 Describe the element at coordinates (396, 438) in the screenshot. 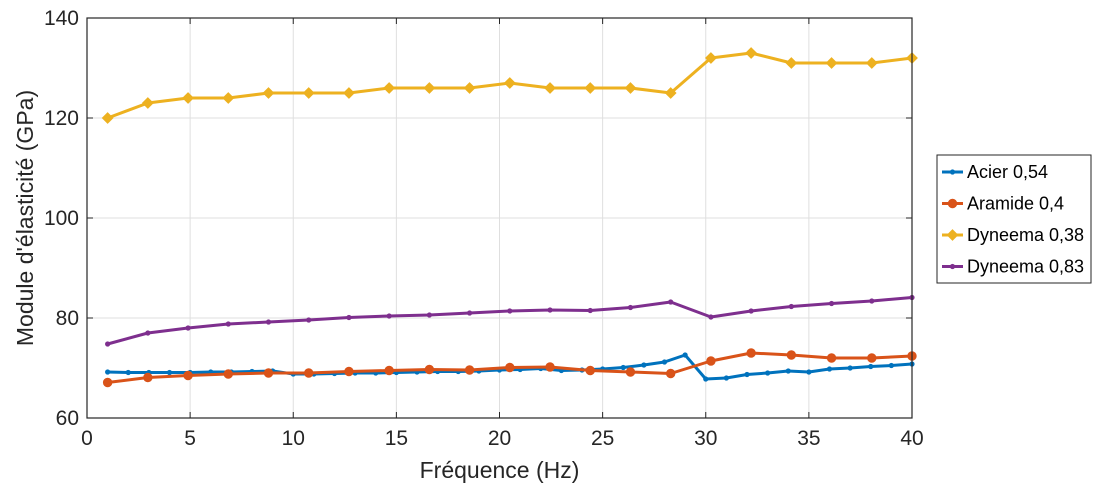

I see `x-tick-label: 15` at that location.